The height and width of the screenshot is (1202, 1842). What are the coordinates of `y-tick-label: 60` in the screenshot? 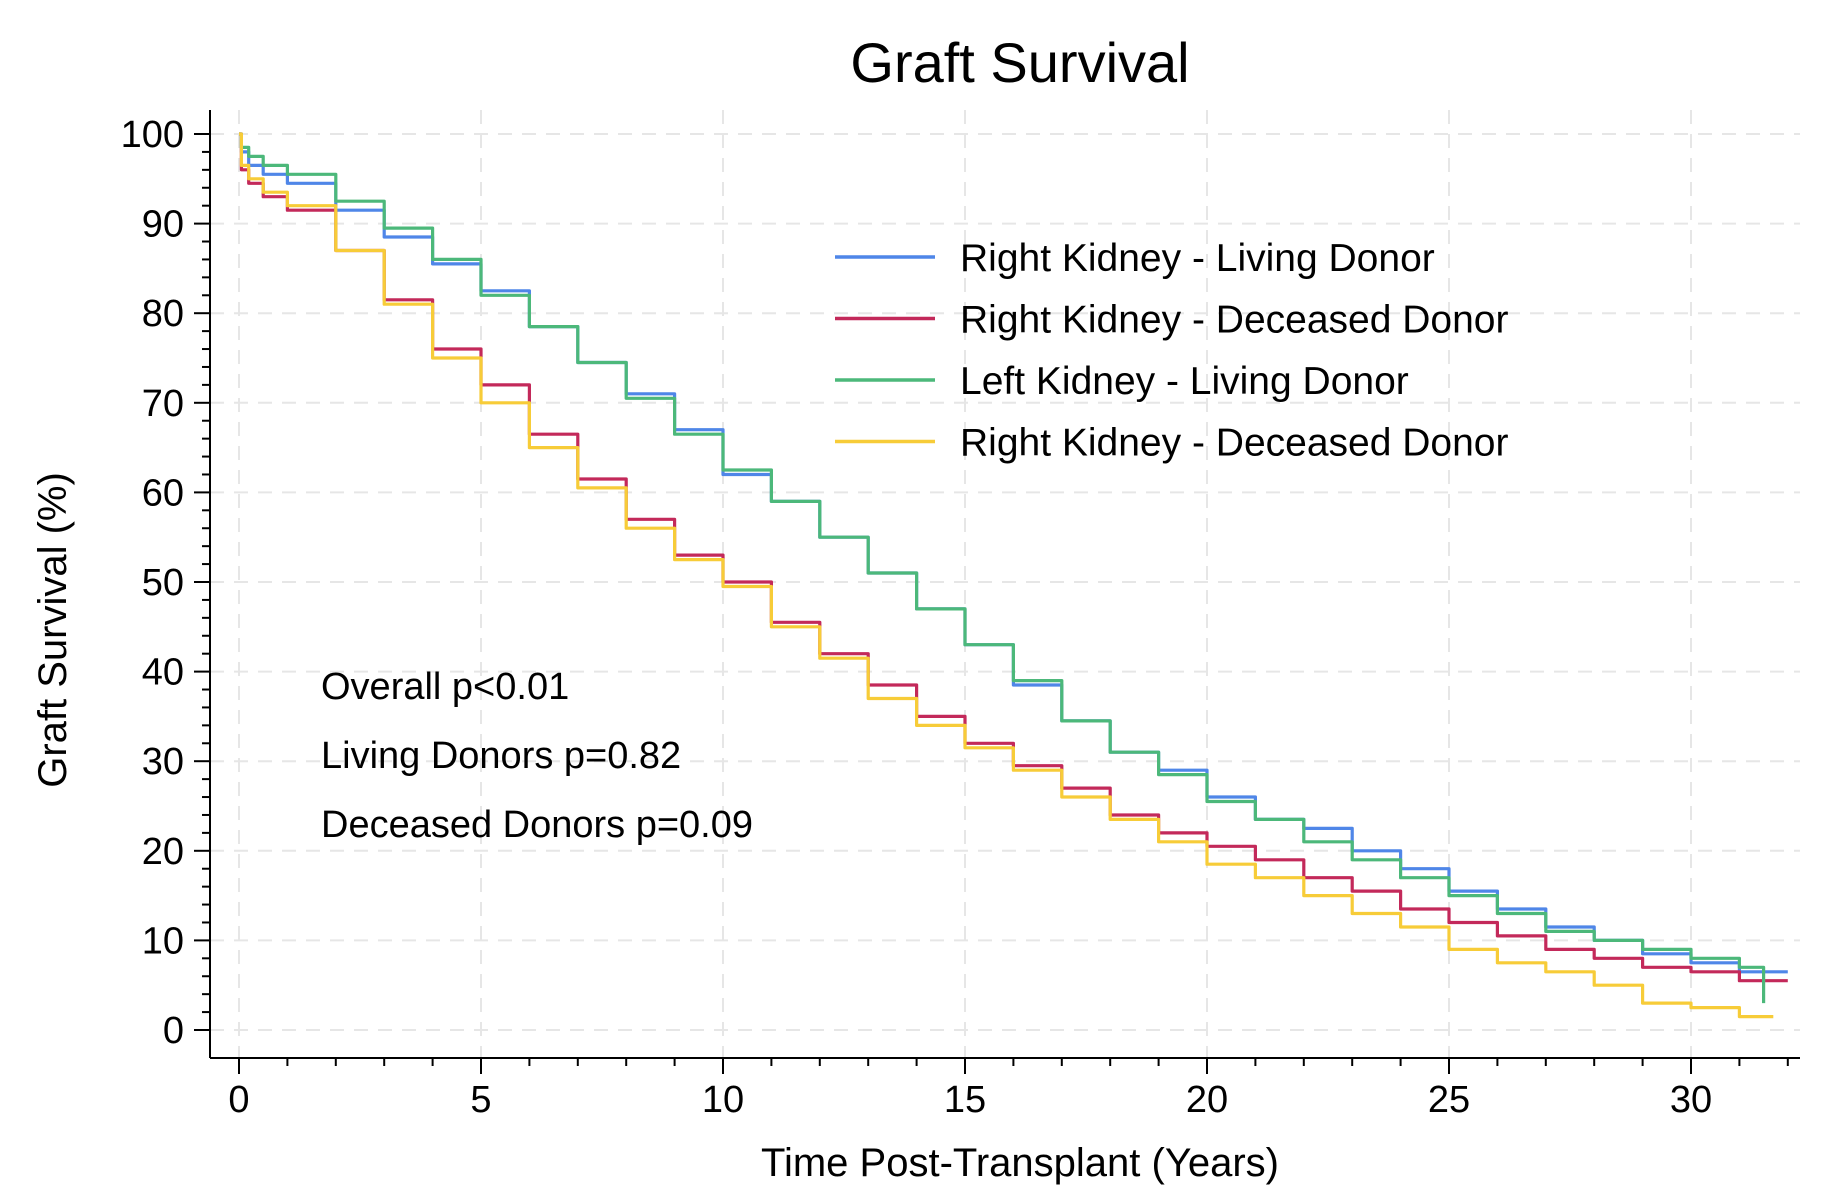 It's located at (163, 493).